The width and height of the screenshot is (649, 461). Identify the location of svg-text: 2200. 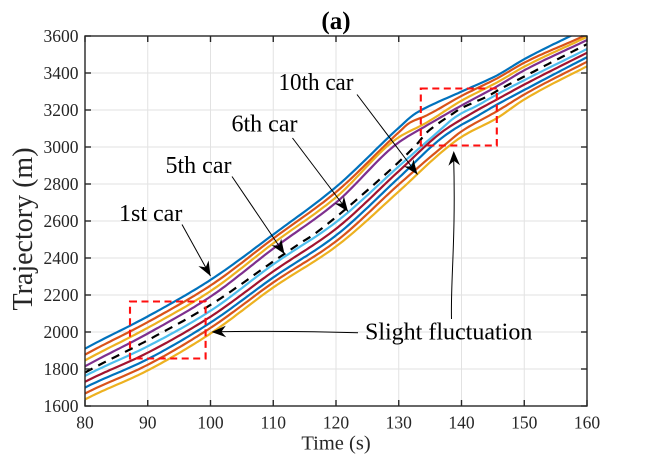
(61, 295).